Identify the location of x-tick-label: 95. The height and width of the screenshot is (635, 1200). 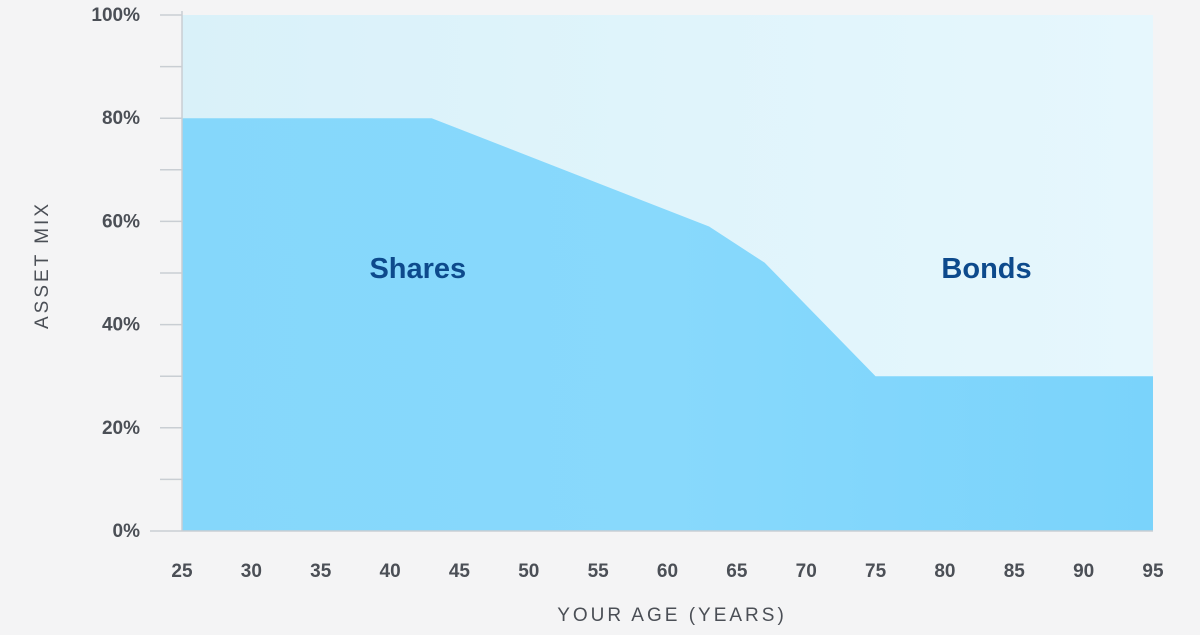
(1153, 571).